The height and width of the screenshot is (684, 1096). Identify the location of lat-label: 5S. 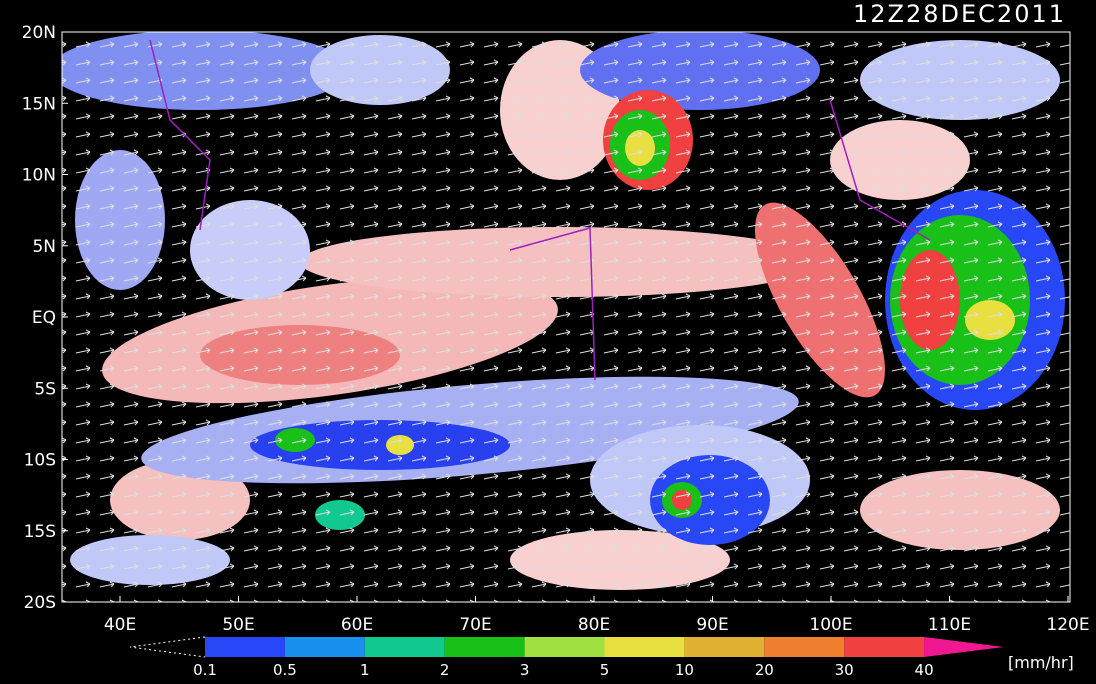
(45, 389).